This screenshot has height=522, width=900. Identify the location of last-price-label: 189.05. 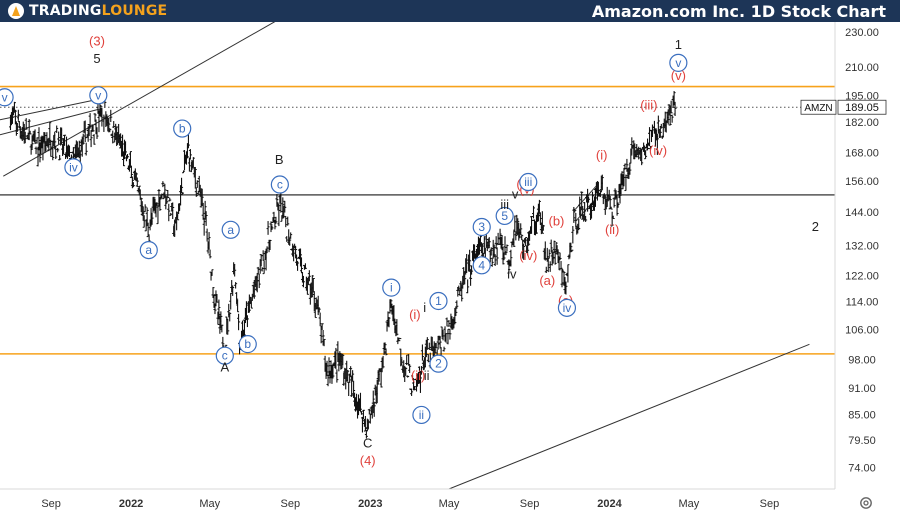
(862, 108).